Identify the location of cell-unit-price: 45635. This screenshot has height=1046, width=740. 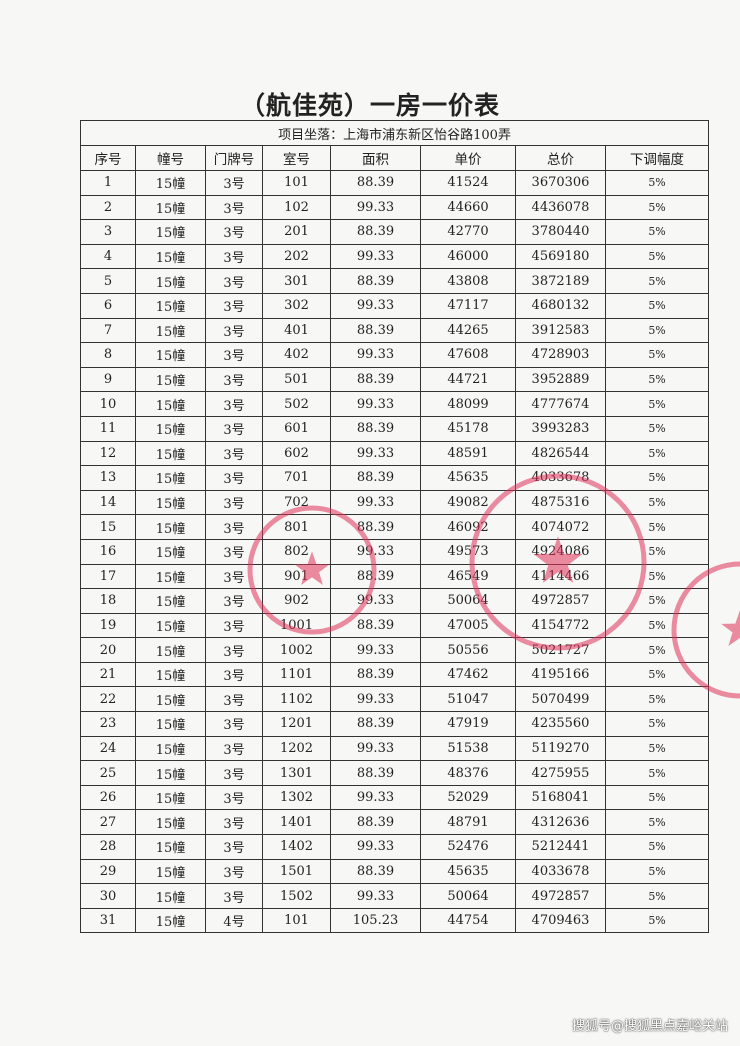
(468, 871).